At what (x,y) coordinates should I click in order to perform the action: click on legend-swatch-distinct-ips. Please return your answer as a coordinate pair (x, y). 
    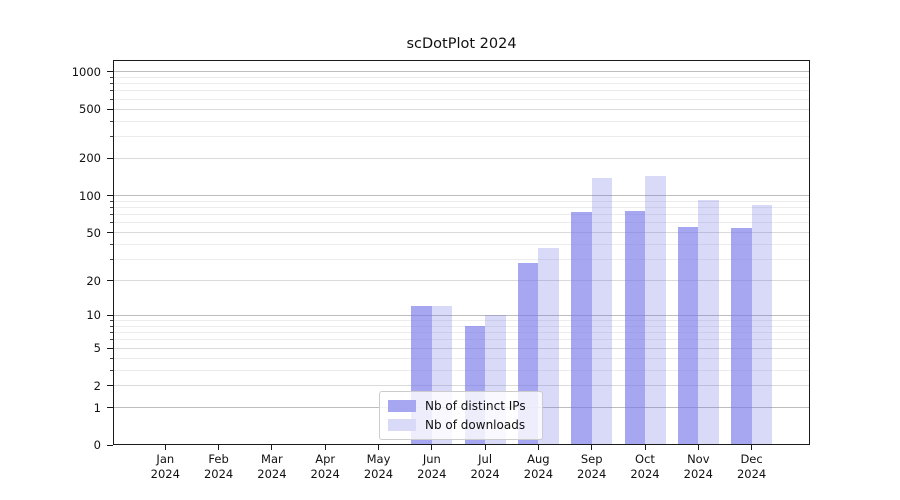
    Looking at the image, I should click on (402, 406).